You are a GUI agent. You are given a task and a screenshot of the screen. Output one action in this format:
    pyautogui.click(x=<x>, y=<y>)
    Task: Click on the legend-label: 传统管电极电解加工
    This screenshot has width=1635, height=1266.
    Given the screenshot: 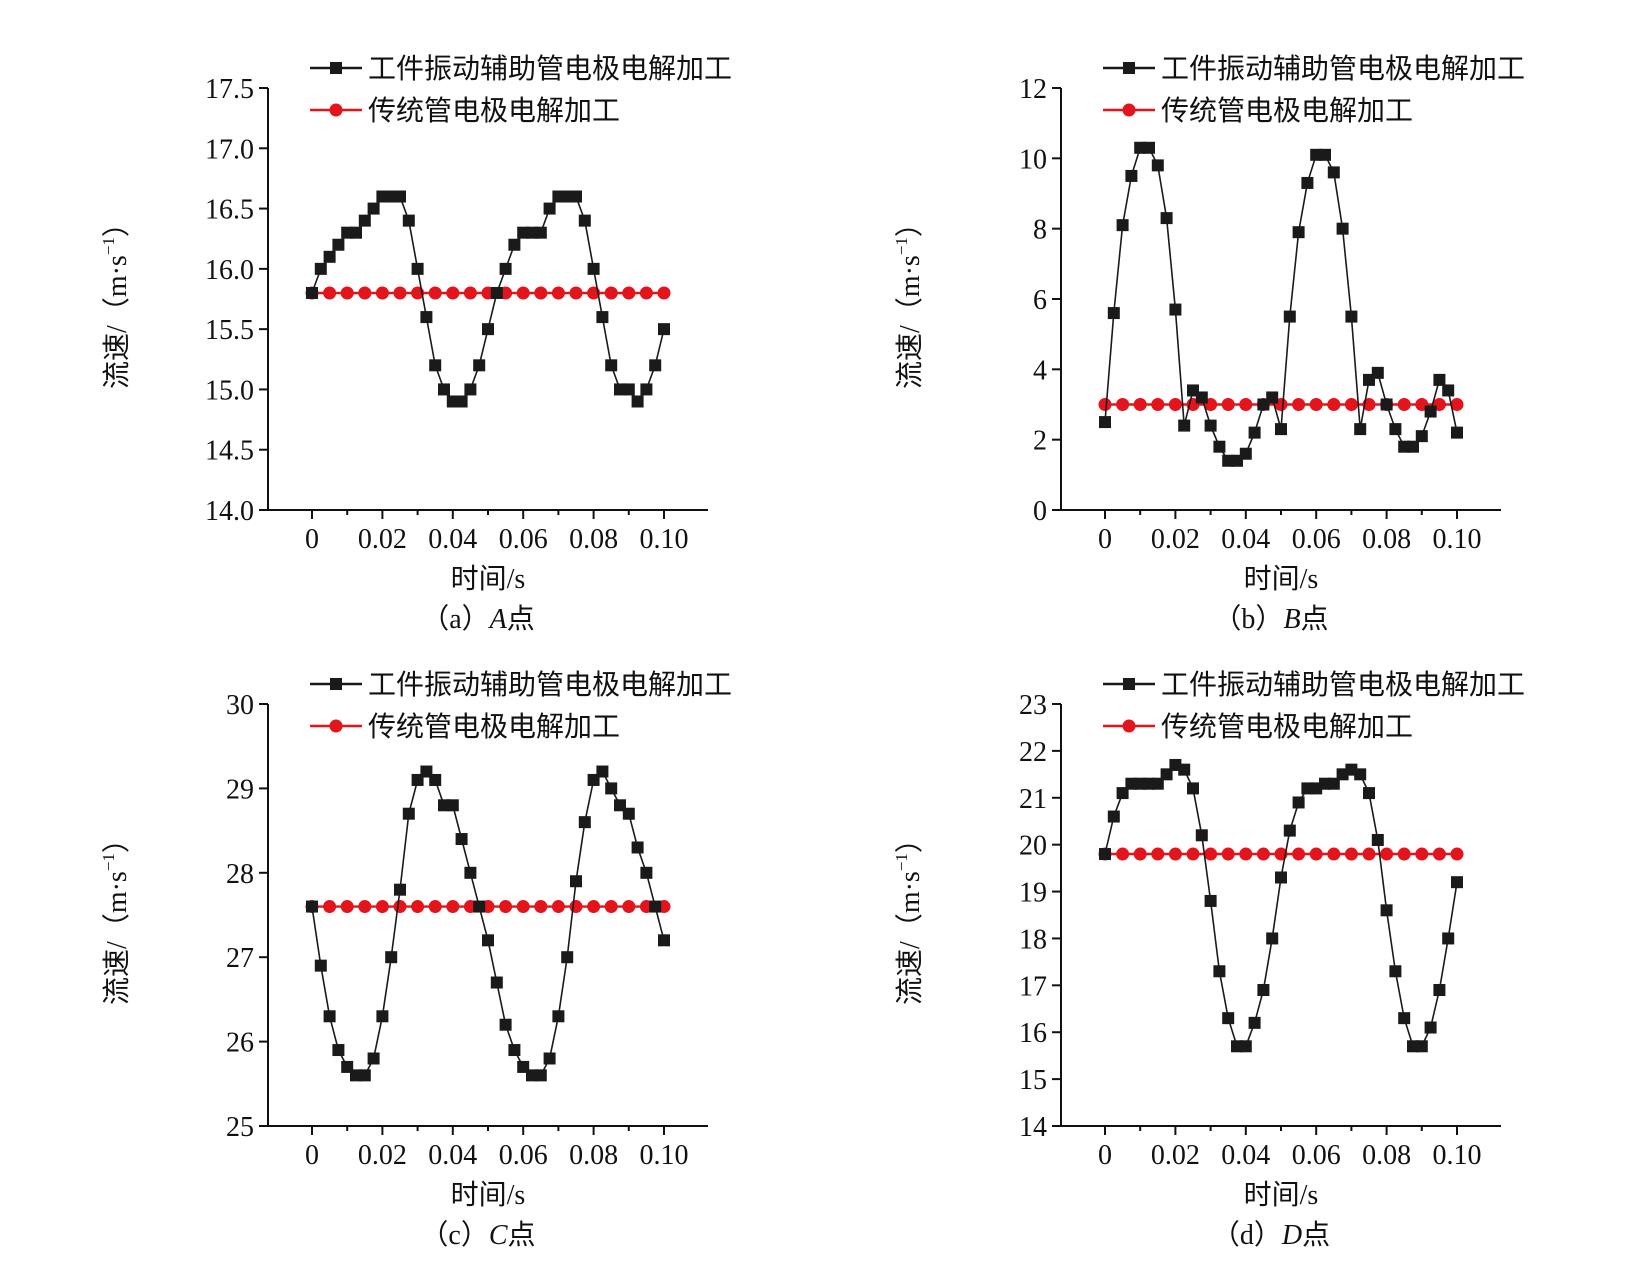 What is the action you would take?
    pyautogui.click(x=494, y=111)
    